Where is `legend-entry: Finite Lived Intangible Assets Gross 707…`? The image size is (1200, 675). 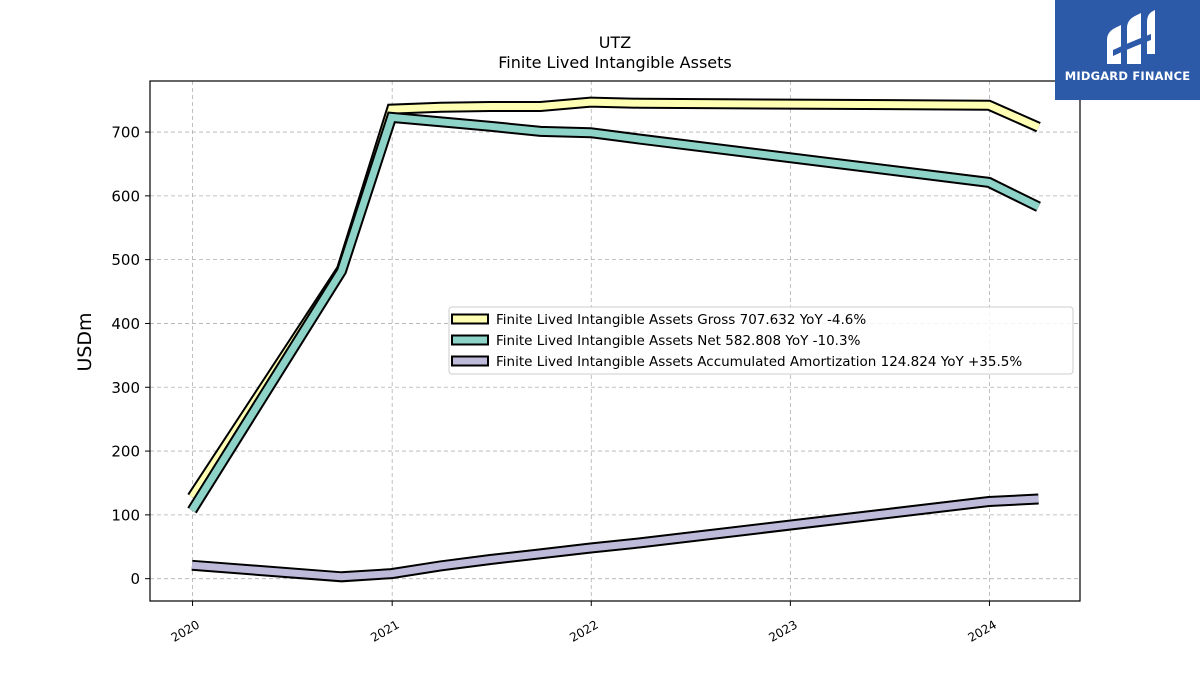
legend-entry: Finite Lived Intangible Assets Gross 707… is located at coordinates (681, 320).